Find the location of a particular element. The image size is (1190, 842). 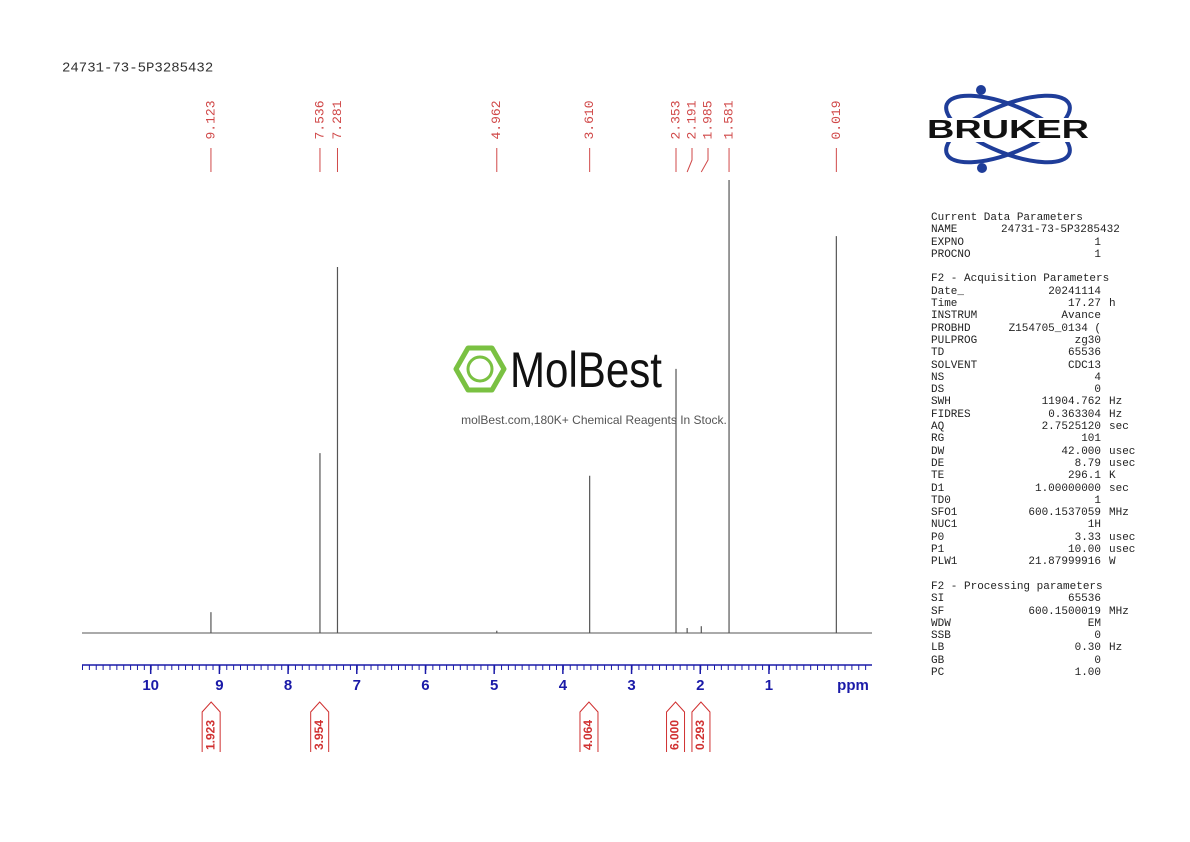

parameter-name: SI is located at coordinates (938, 599).